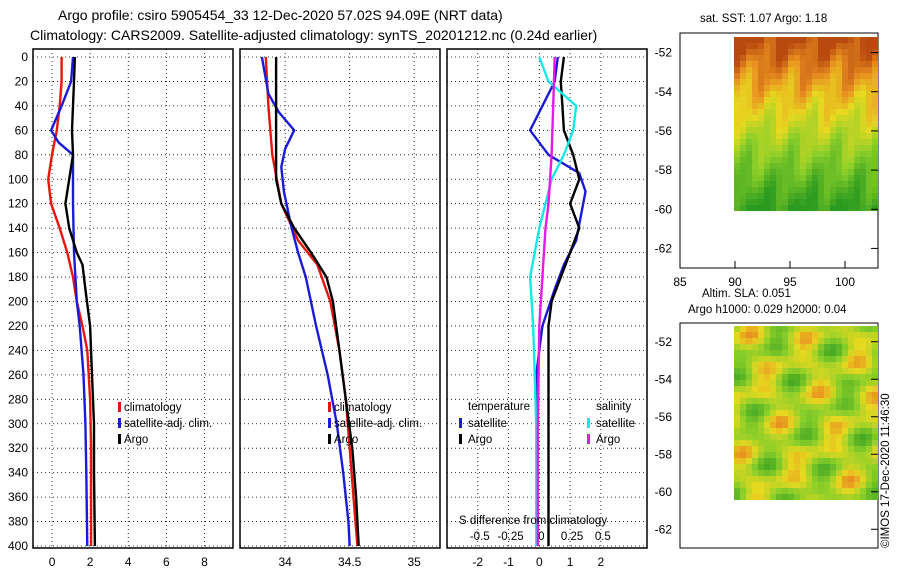  What do you see at coordinates (329, 407) in the screenshot?
I see `sal-legend-swatch-climatology` at bounding box center [329, 407].